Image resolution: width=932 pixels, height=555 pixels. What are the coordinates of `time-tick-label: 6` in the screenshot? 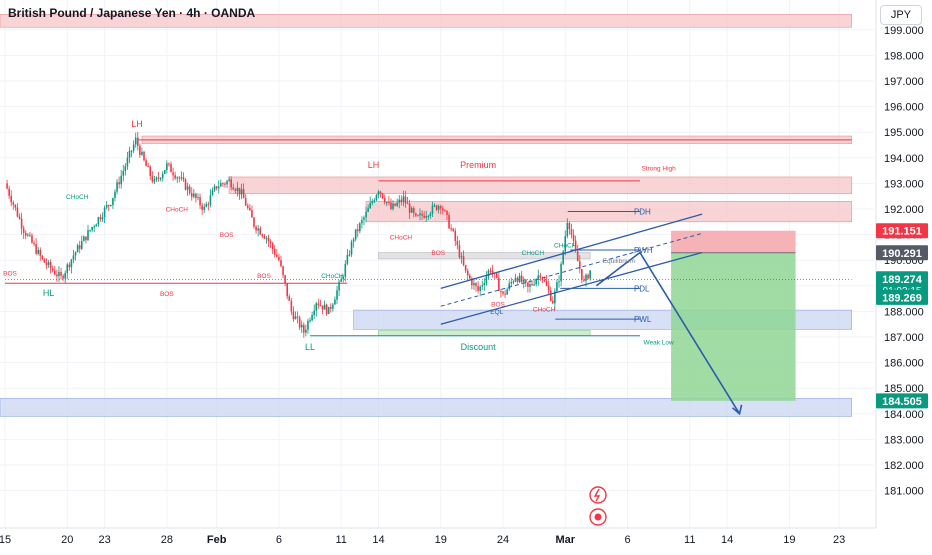 It's located at (627, 540).